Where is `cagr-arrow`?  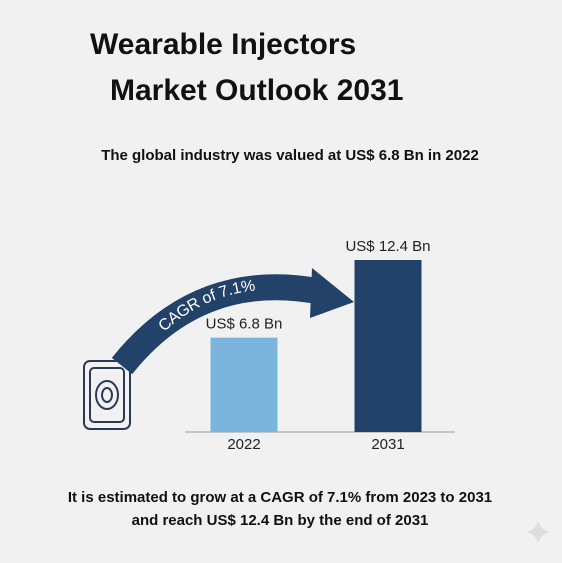 cagr-arrow is located at coordinates (232, 321).